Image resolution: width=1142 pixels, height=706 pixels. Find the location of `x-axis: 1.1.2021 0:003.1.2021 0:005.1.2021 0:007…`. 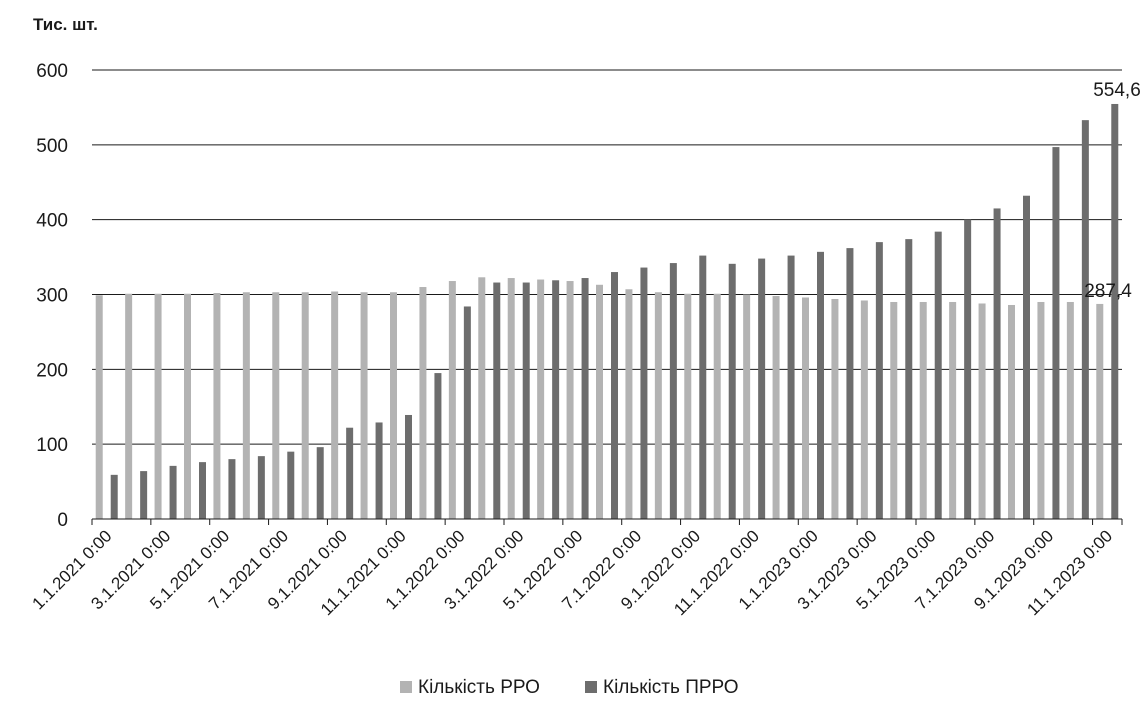

x-axis: 1.1.2021 0:003.1.2021 0:005.1.2021 0:007… is located at coordinates (576, 568).